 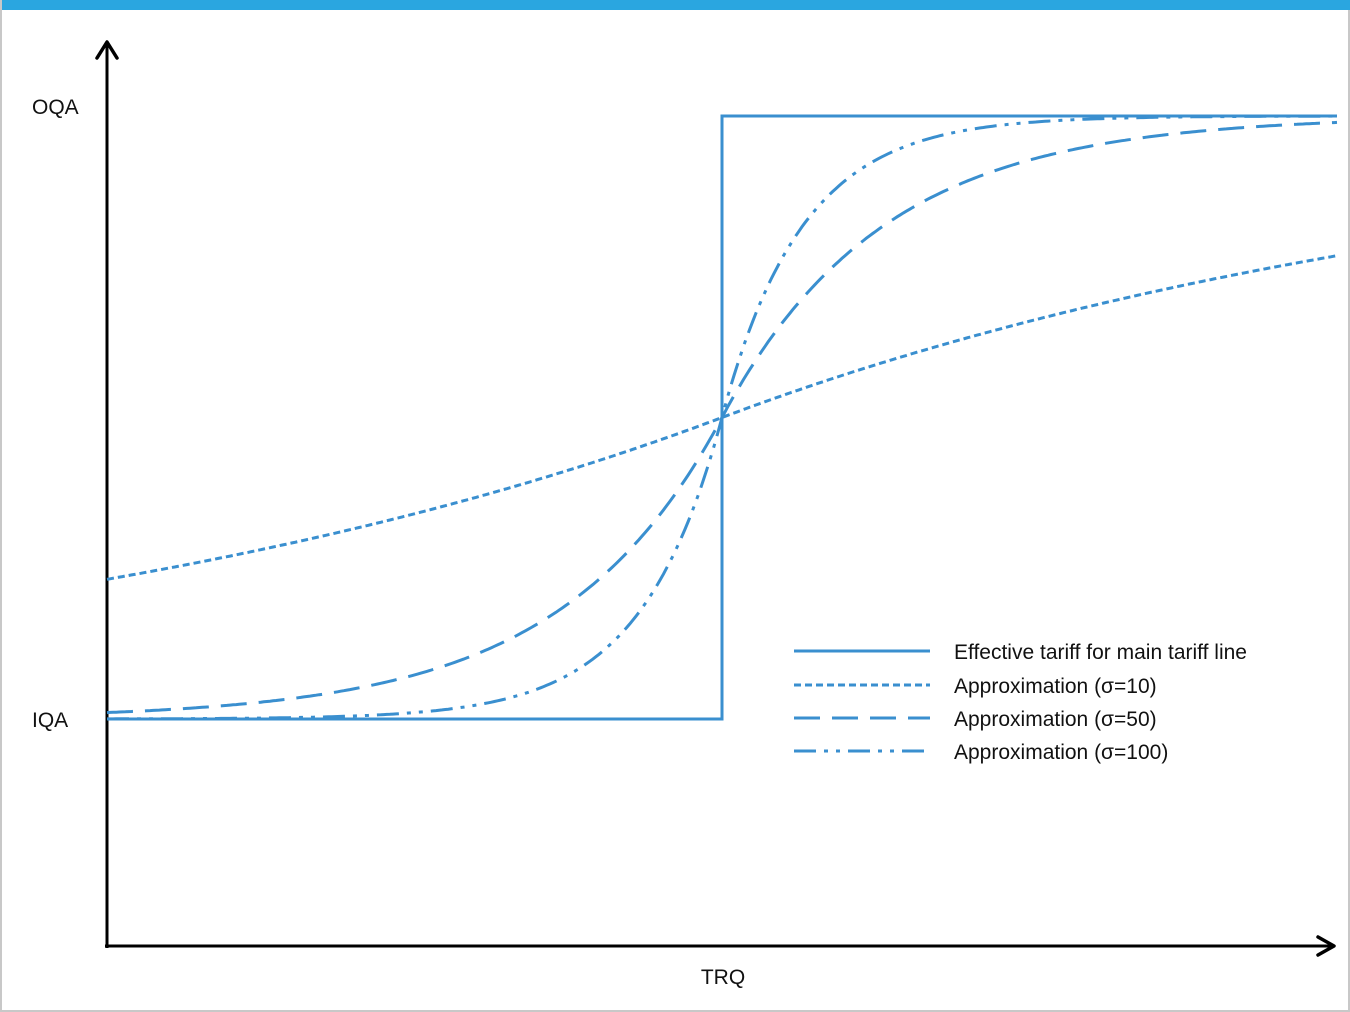 I want to click on x-axis-title: TRQ, so click(x=723, y=977).